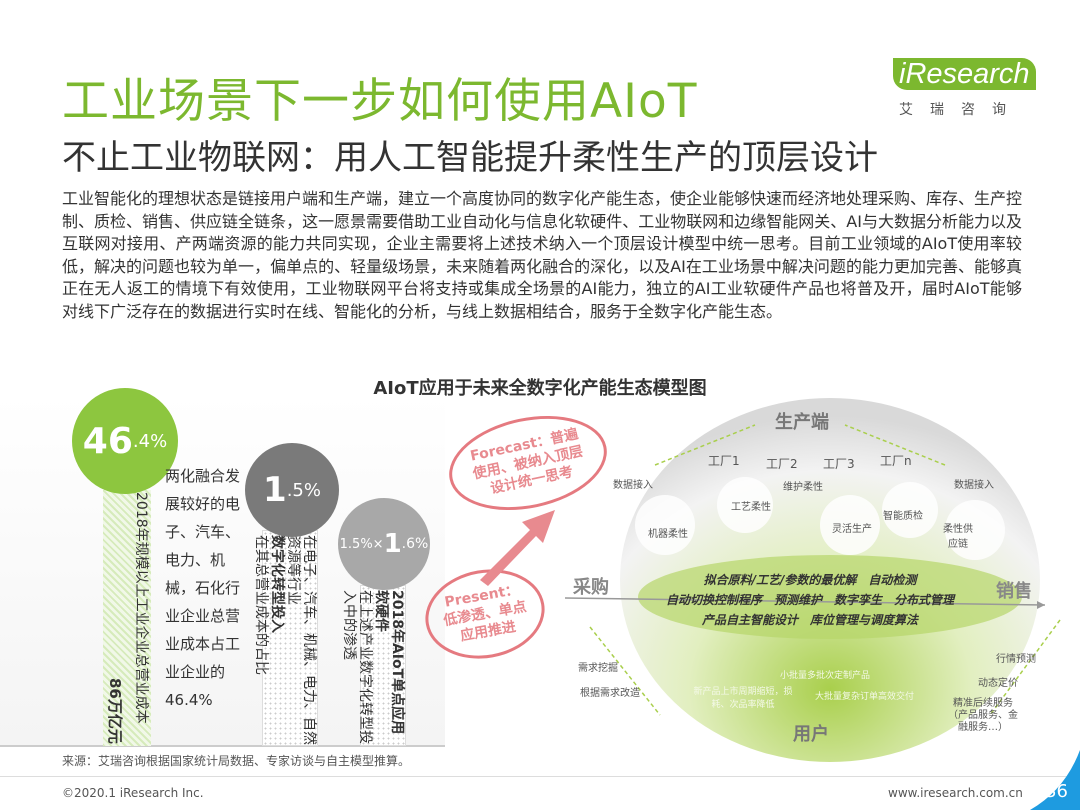  I want to click on page-number: 36, so click(1056, 791).